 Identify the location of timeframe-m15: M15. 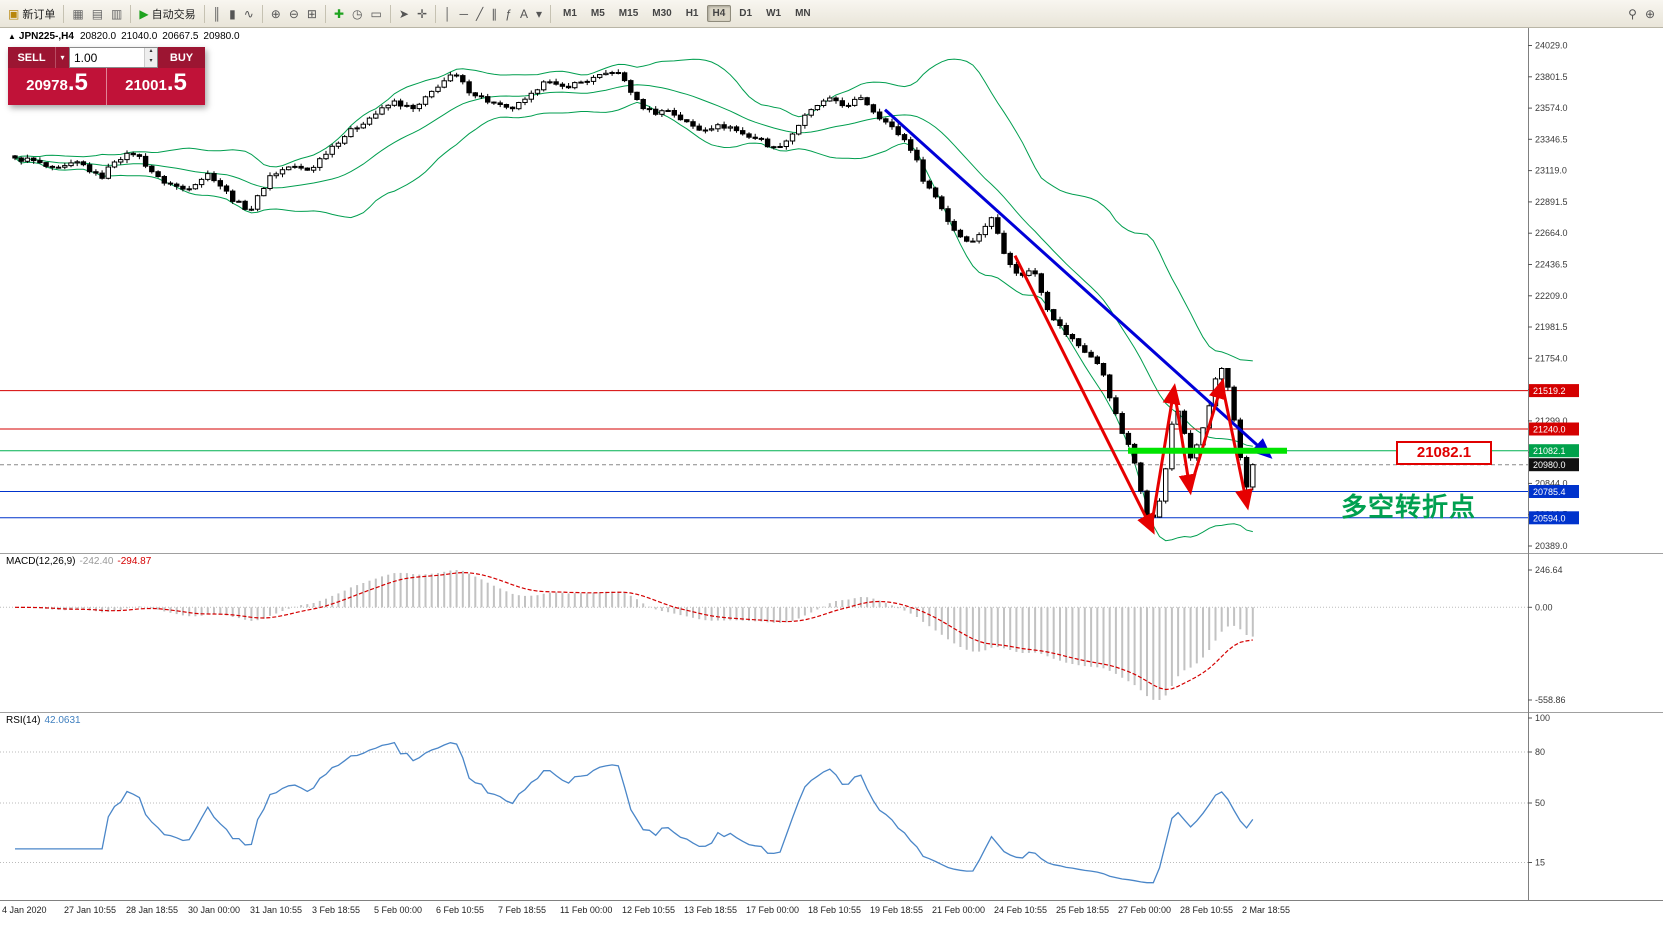
(628, 13).